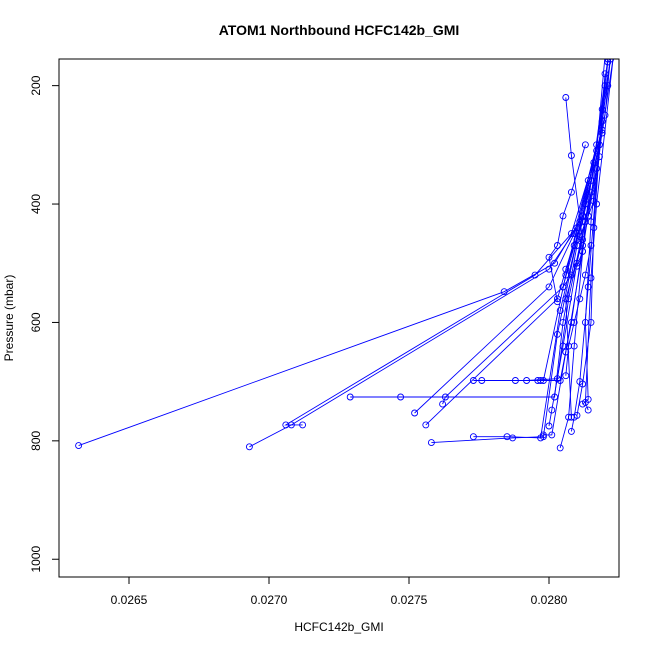 The width and height of the screenshot is (650, 650). Describe the element at coordinates (129, 600) in the screenshot. I see `x-tick-label: 0.0265` at that location.